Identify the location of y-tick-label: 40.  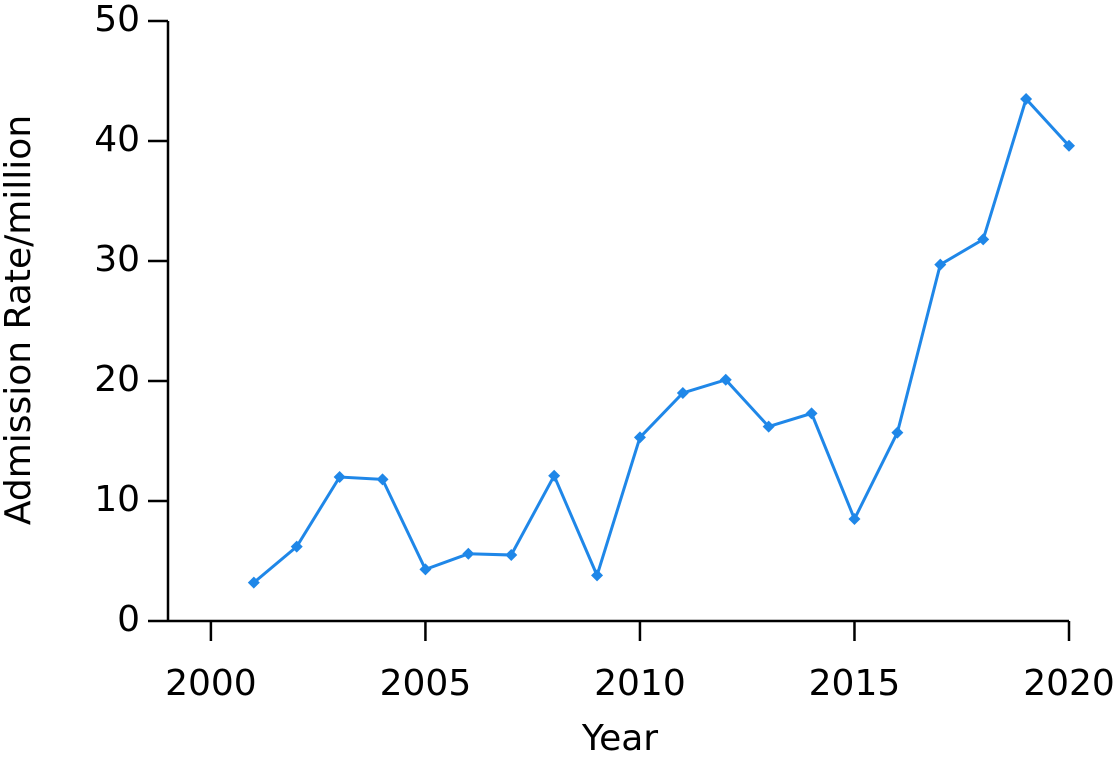
(117, 139).